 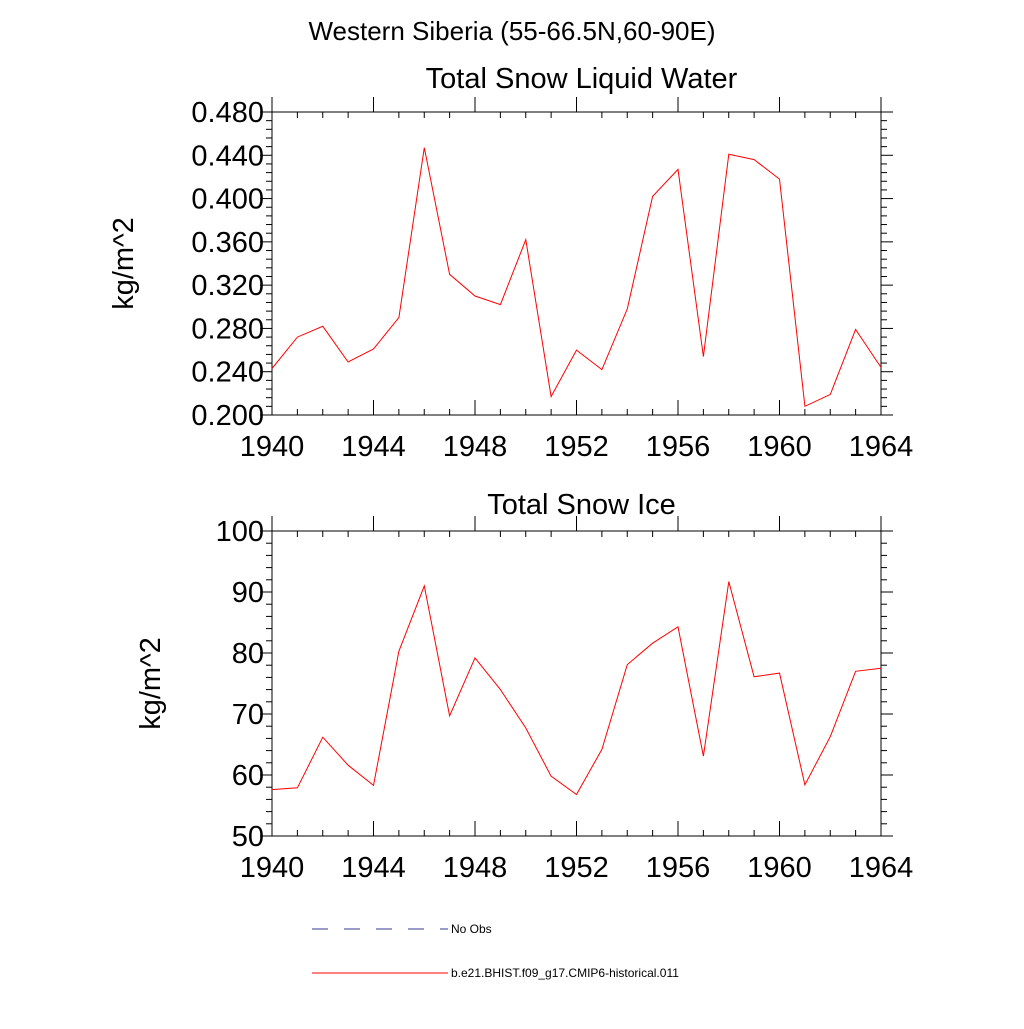 I want to click on chart1-xtick-label: 1940, so click(x=272, y=447).